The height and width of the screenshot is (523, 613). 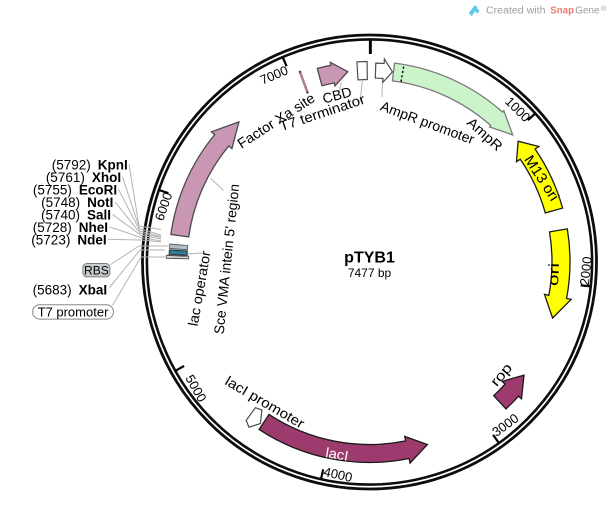 What do you see at coordinates (587, 11) in the screenshot?
I see `svg-text: Gene` at bounding box center [587, 11].